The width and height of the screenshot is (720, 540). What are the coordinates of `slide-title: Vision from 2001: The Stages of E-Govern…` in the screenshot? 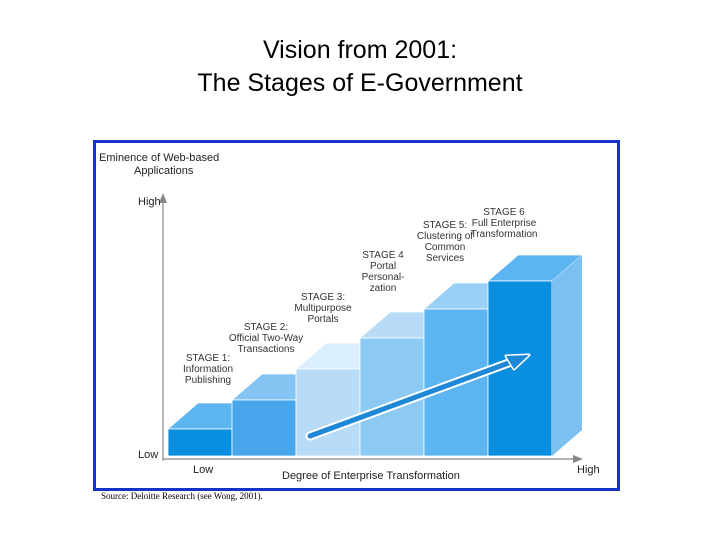 It's located at (360, 67).